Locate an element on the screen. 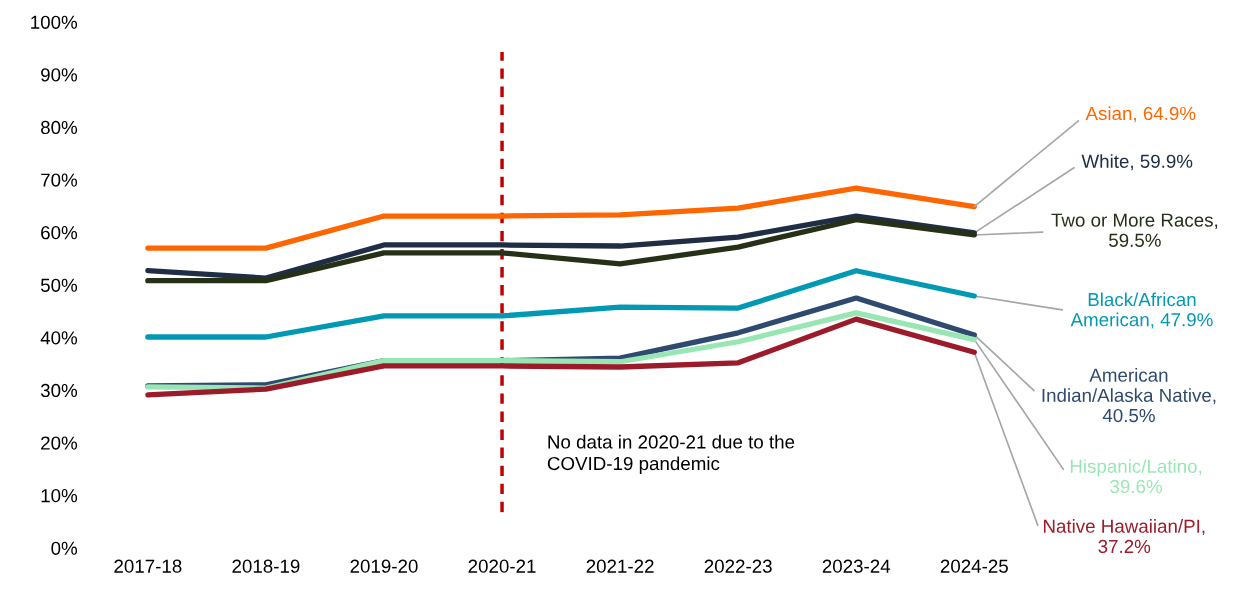 The image size is (1251, 593). x-tick-label: 2022-23 is located at coordinates (738, 566).